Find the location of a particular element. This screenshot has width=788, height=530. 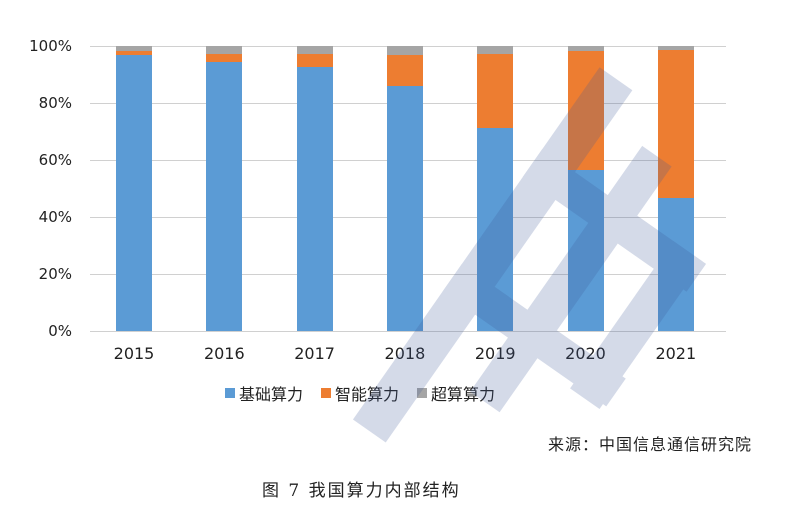

x-tick-label: 2016 is located at coordinates (224, 353).